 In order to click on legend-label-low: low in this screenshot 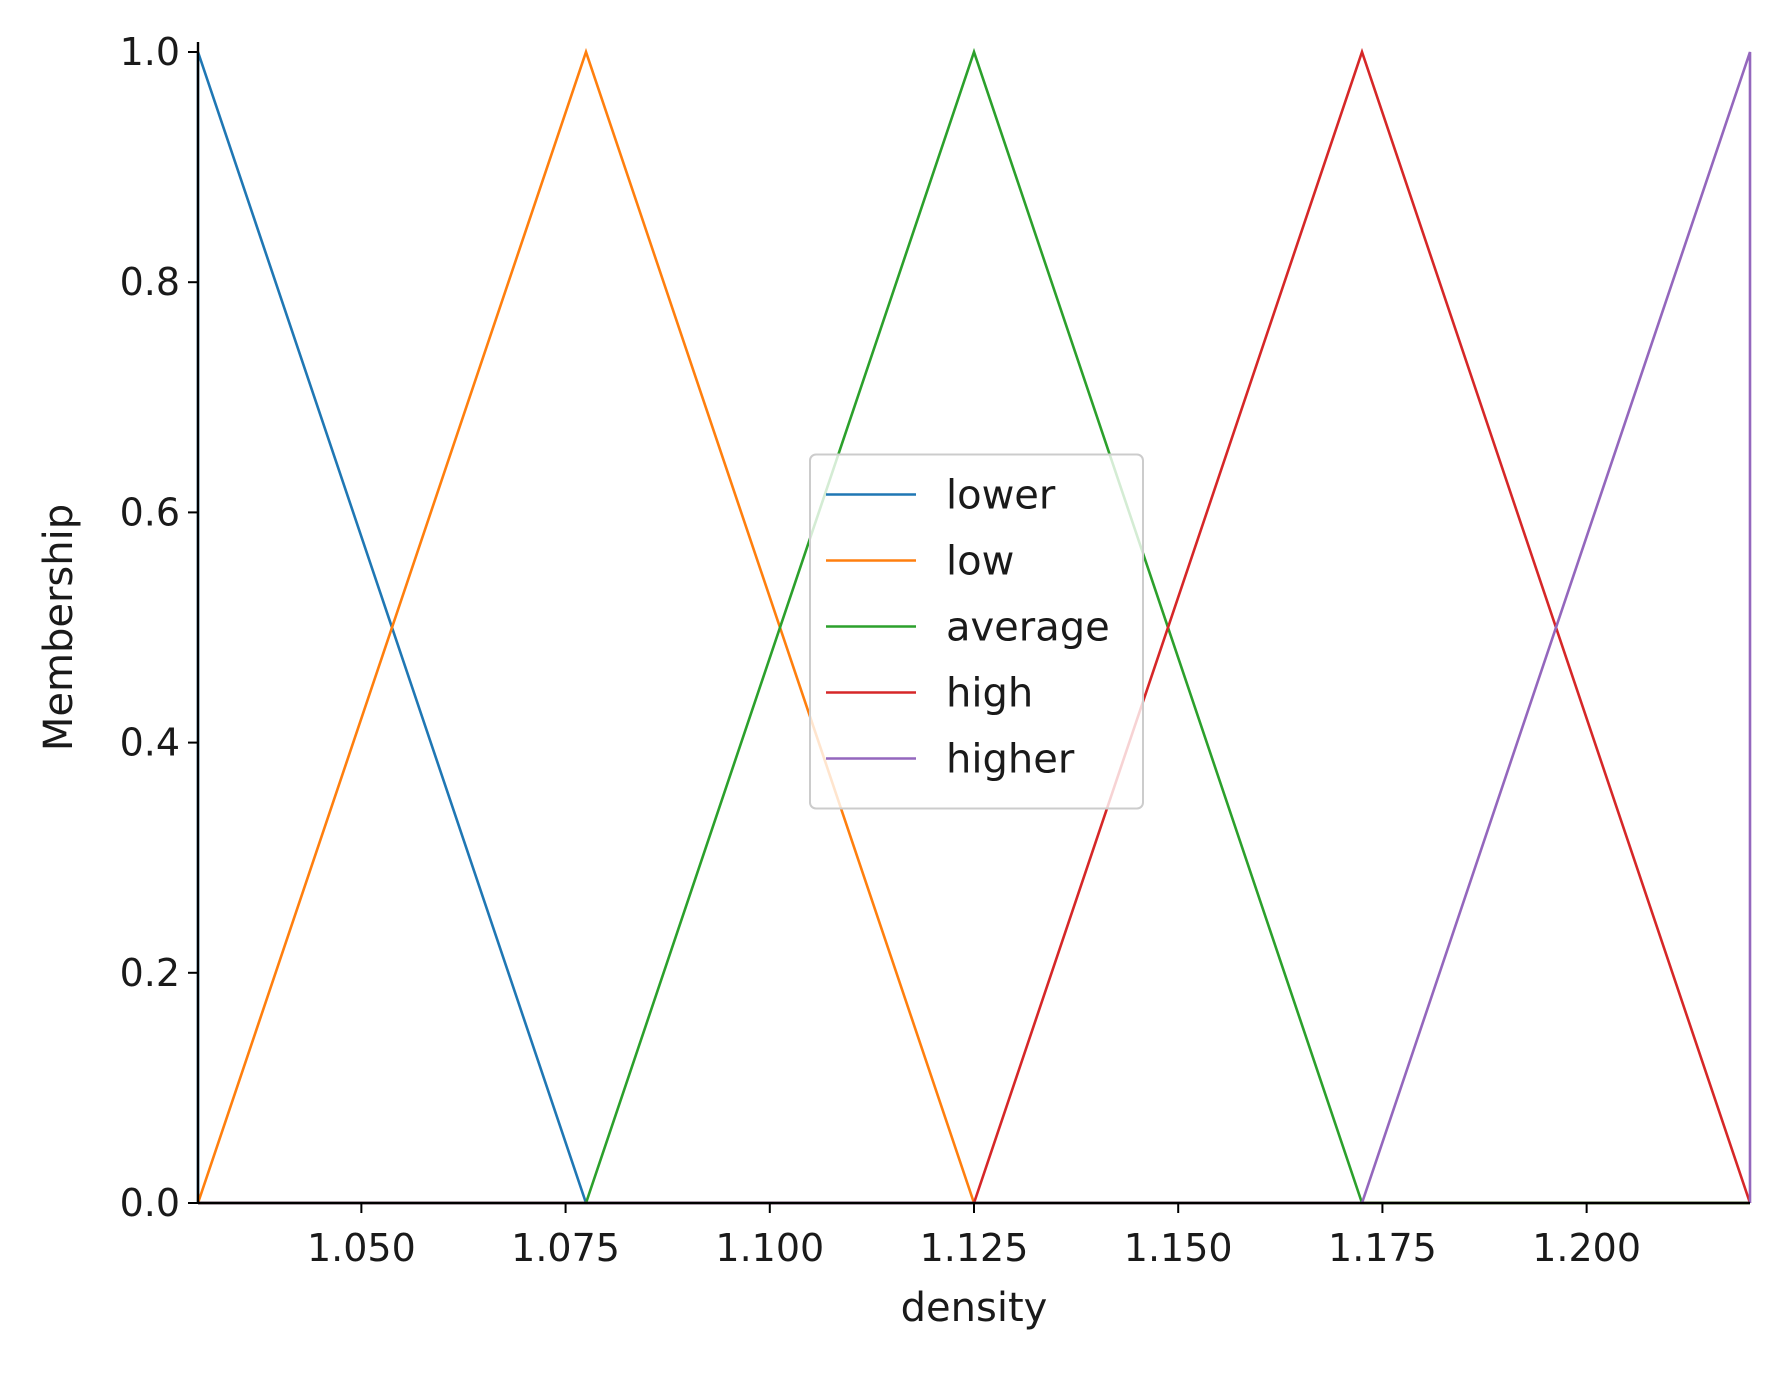, I will do `click(980, 562)`.